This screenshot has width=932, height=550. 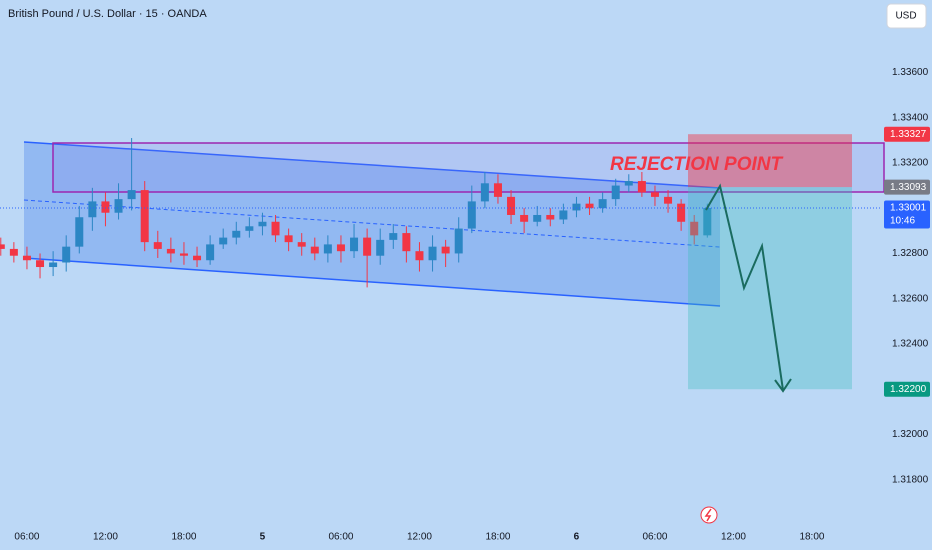 I want to click on price-label: 1.33327, so click(x=908, y=134).